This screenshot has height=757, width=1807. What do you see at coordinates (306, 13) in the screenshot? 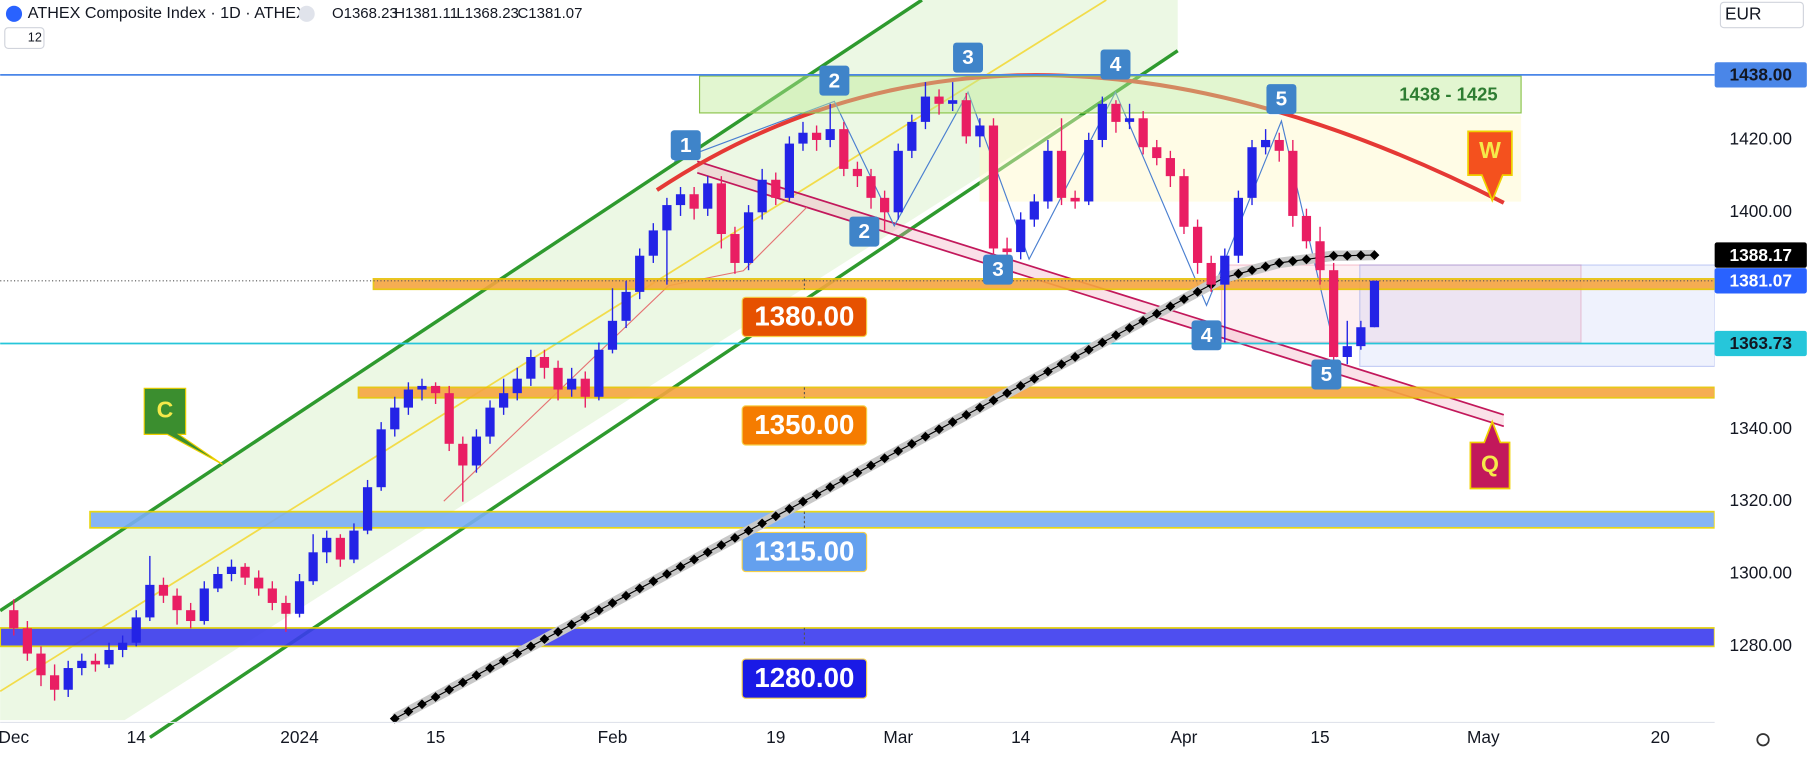
I see `toggle` at bounding box center [306, 13].